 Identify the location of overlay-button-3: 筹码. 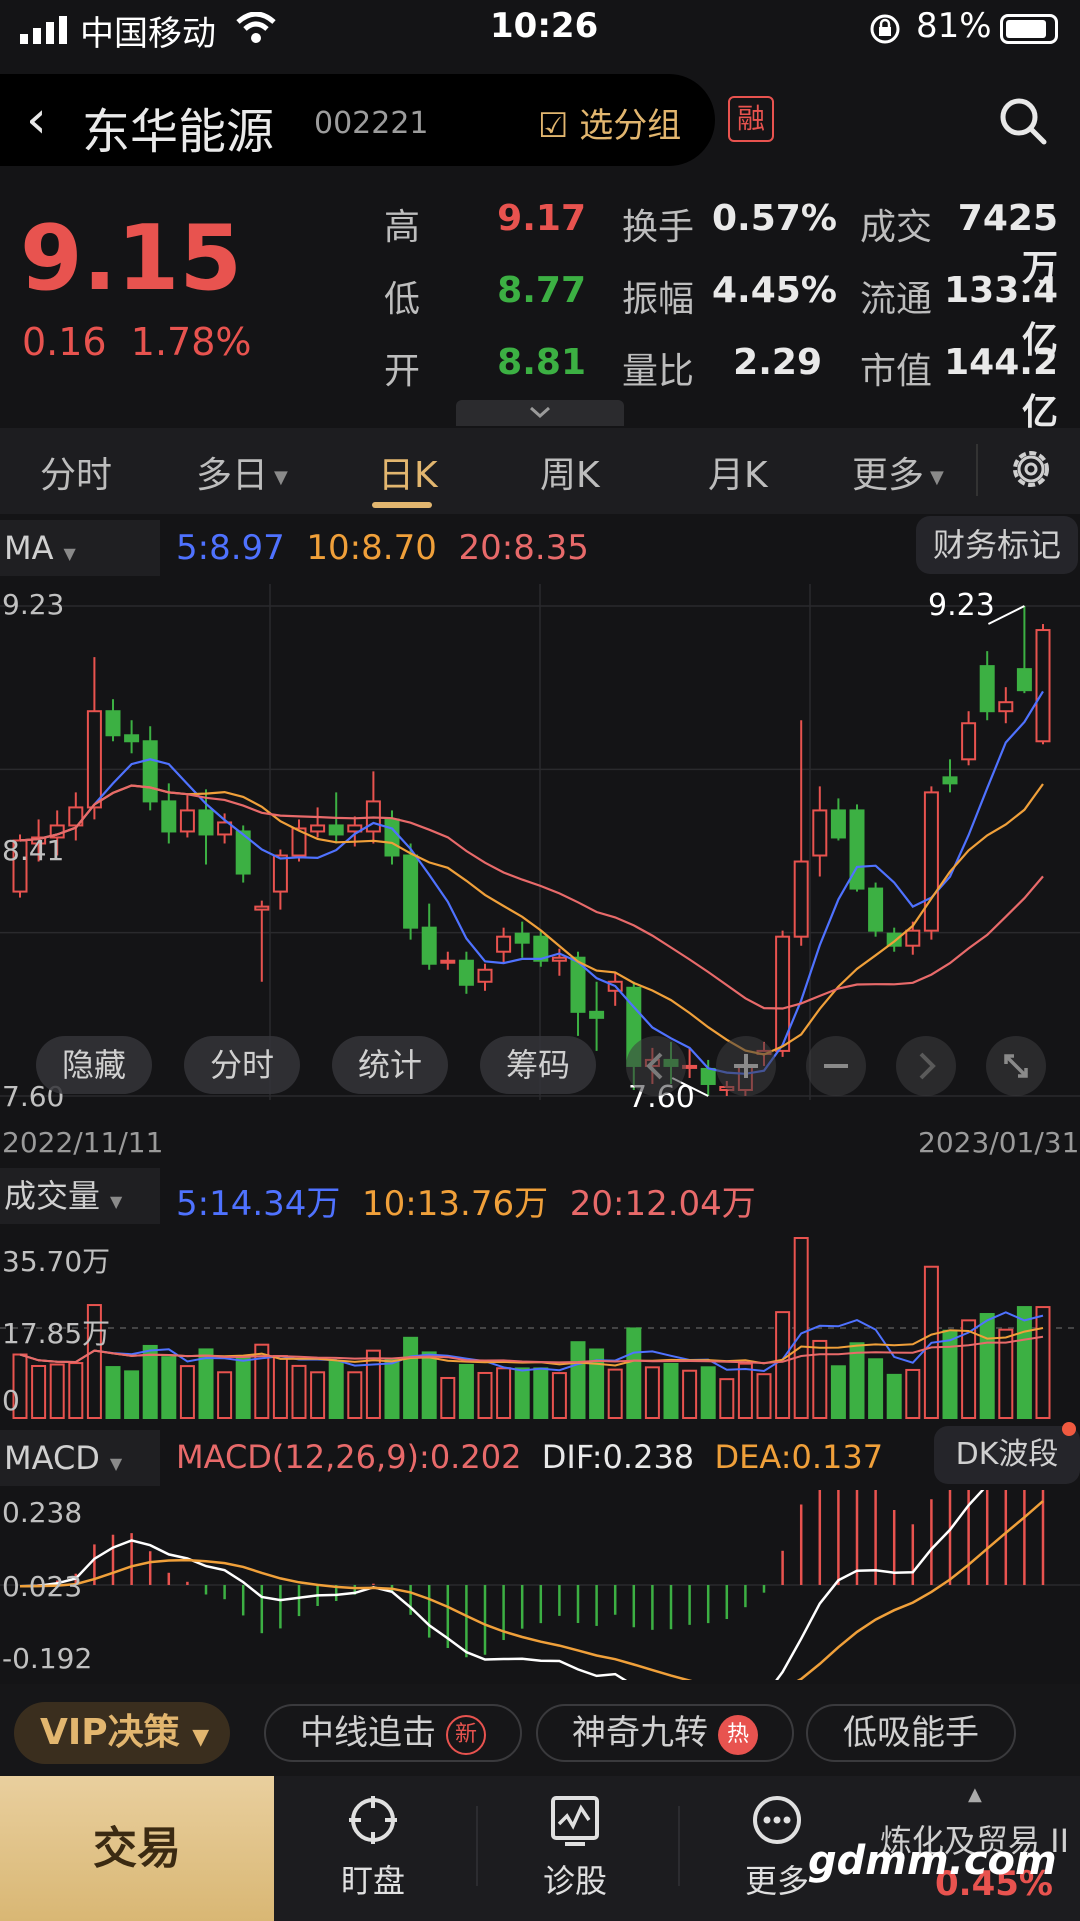
(538, 1065).